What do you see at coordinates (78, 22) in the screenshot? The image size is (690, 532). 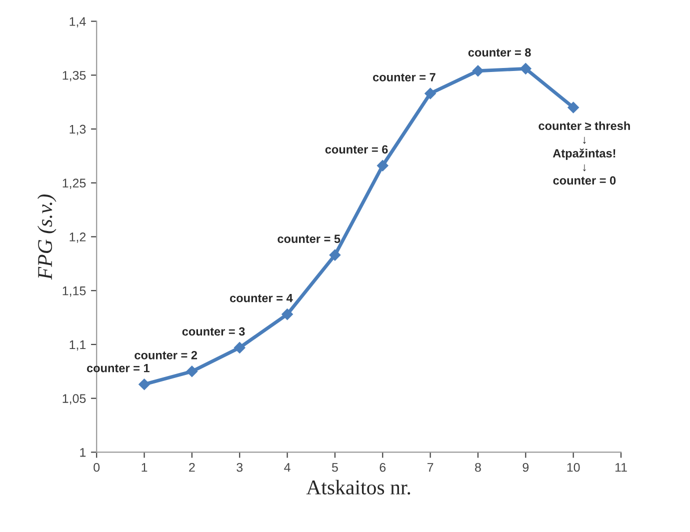 I see `y-tick-label: 1,4` at bounding box center [78, 22].